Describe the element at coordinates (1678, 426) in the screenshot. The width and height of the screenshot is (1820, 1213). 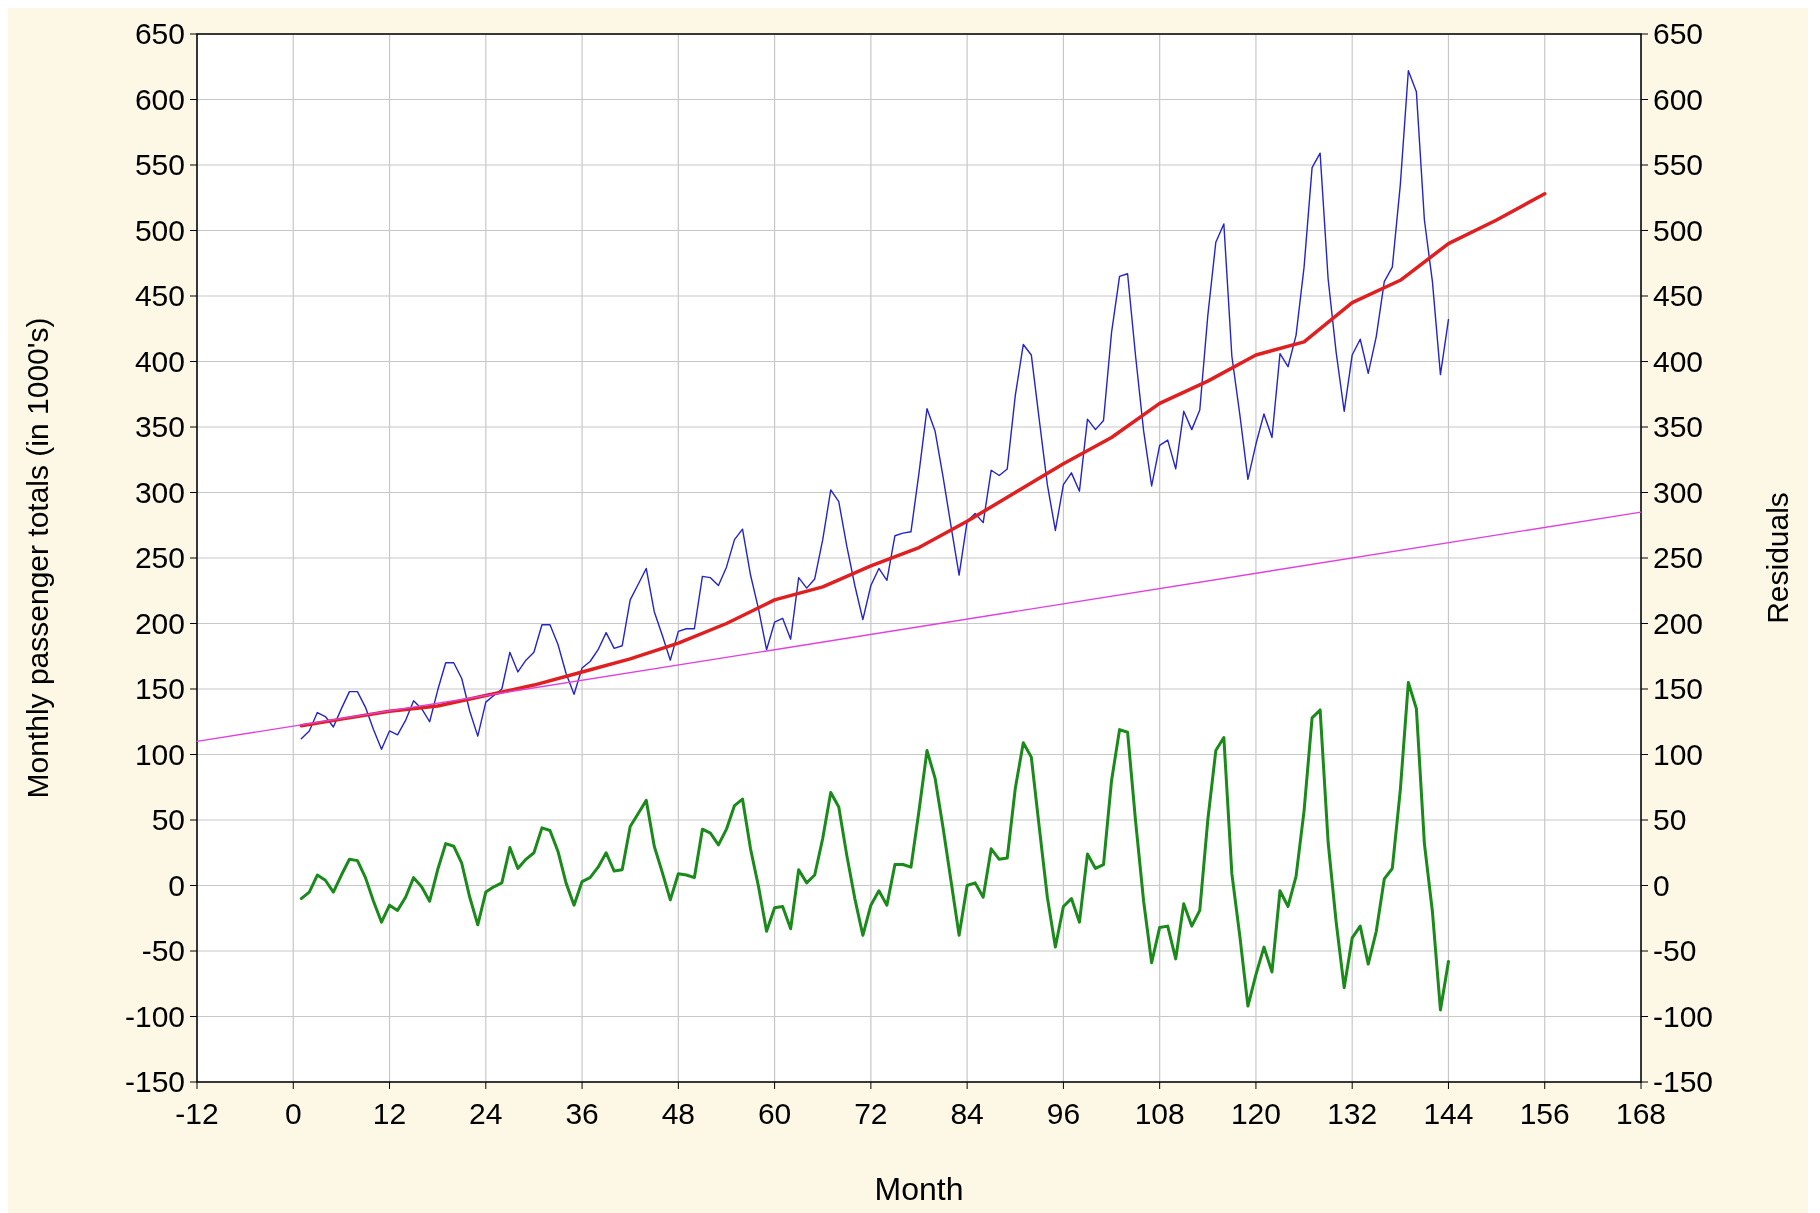
I see `y2-tick-label: 350` at that location.